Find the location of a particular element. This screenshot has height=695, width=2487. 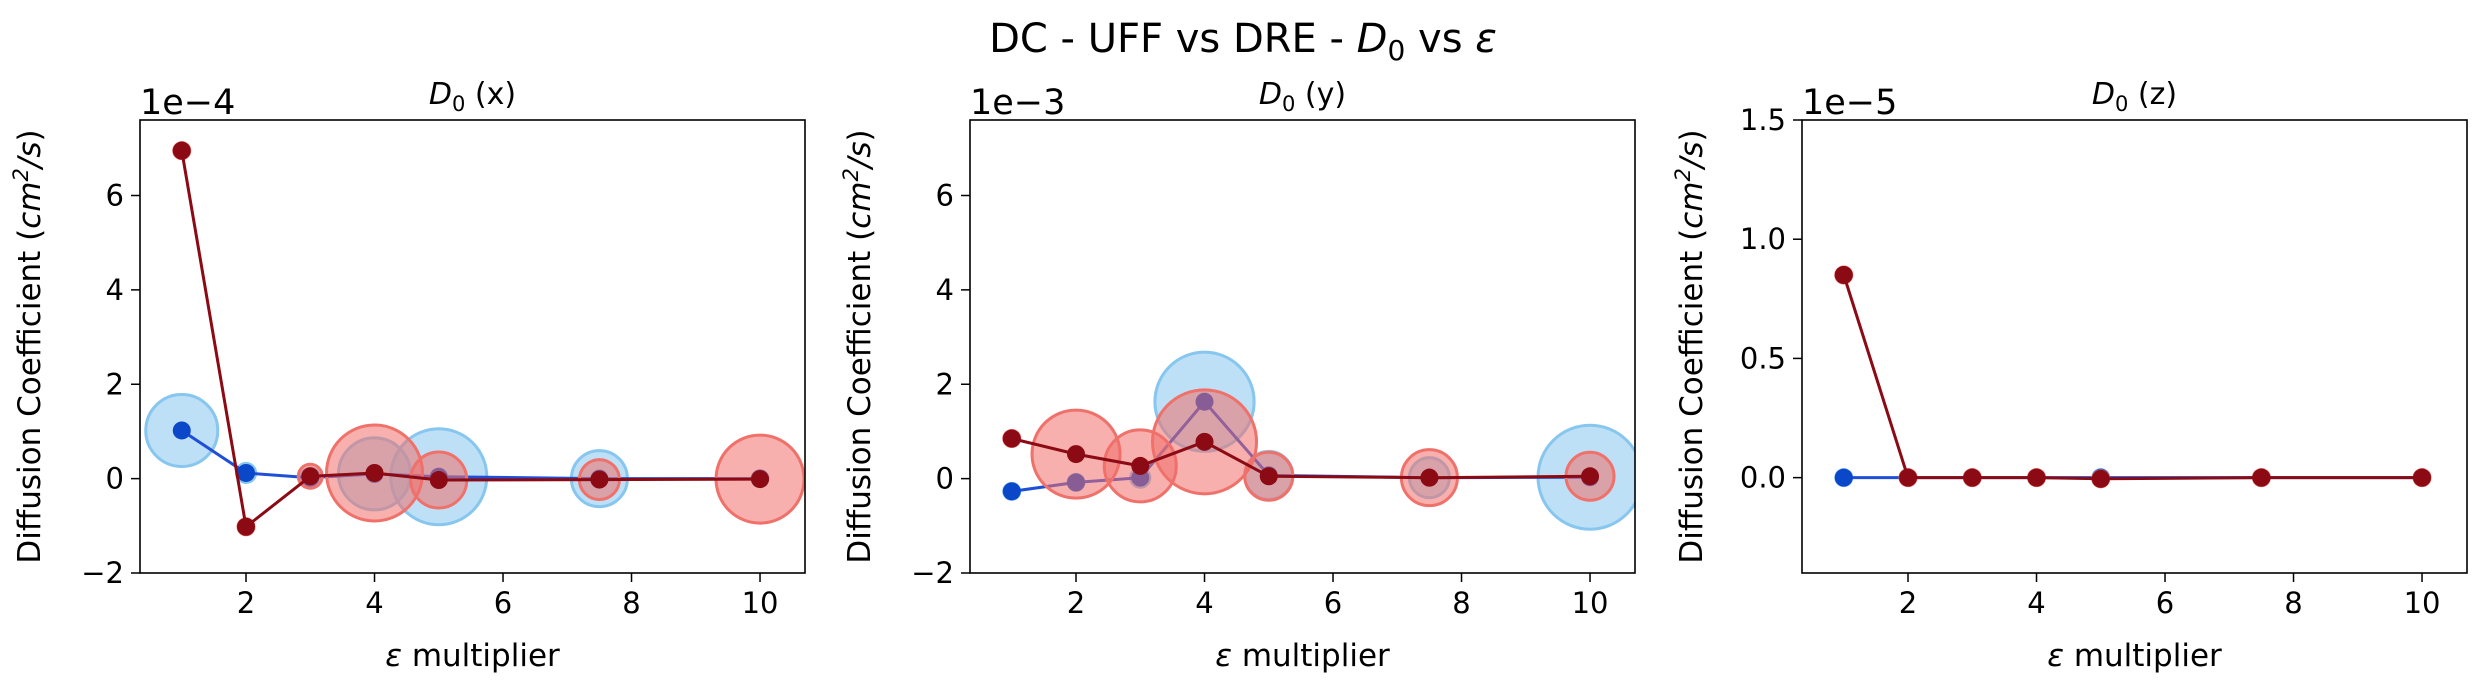

plot-area is located at coordinates (1318, 440).